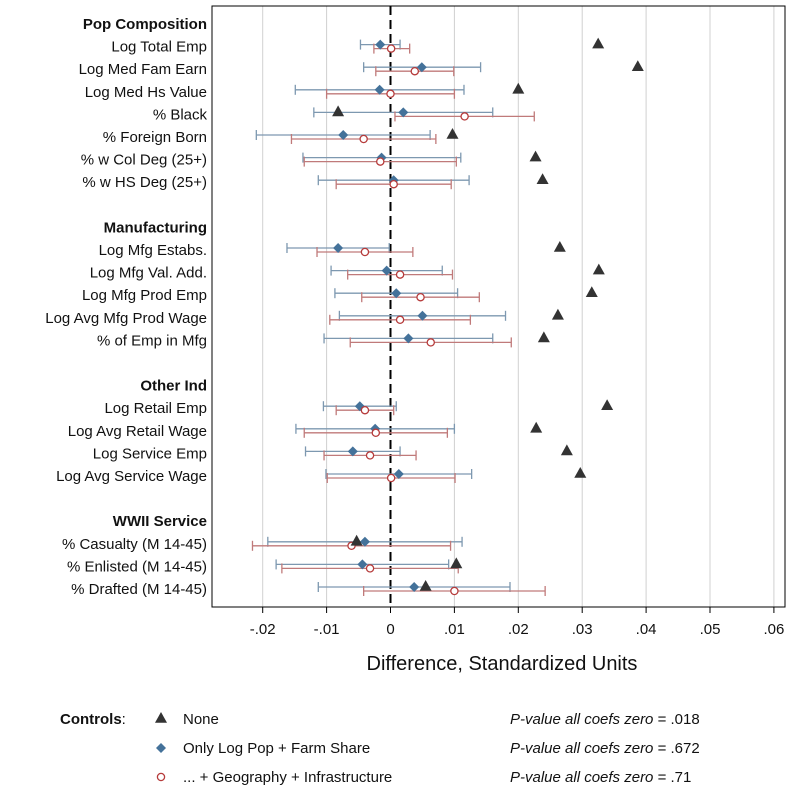 The width and height of the screenshot is (787, 791). Describe the element at coordinates (155, 137) in the screenshot. I see `row-label: % Foreign Born` at that location.